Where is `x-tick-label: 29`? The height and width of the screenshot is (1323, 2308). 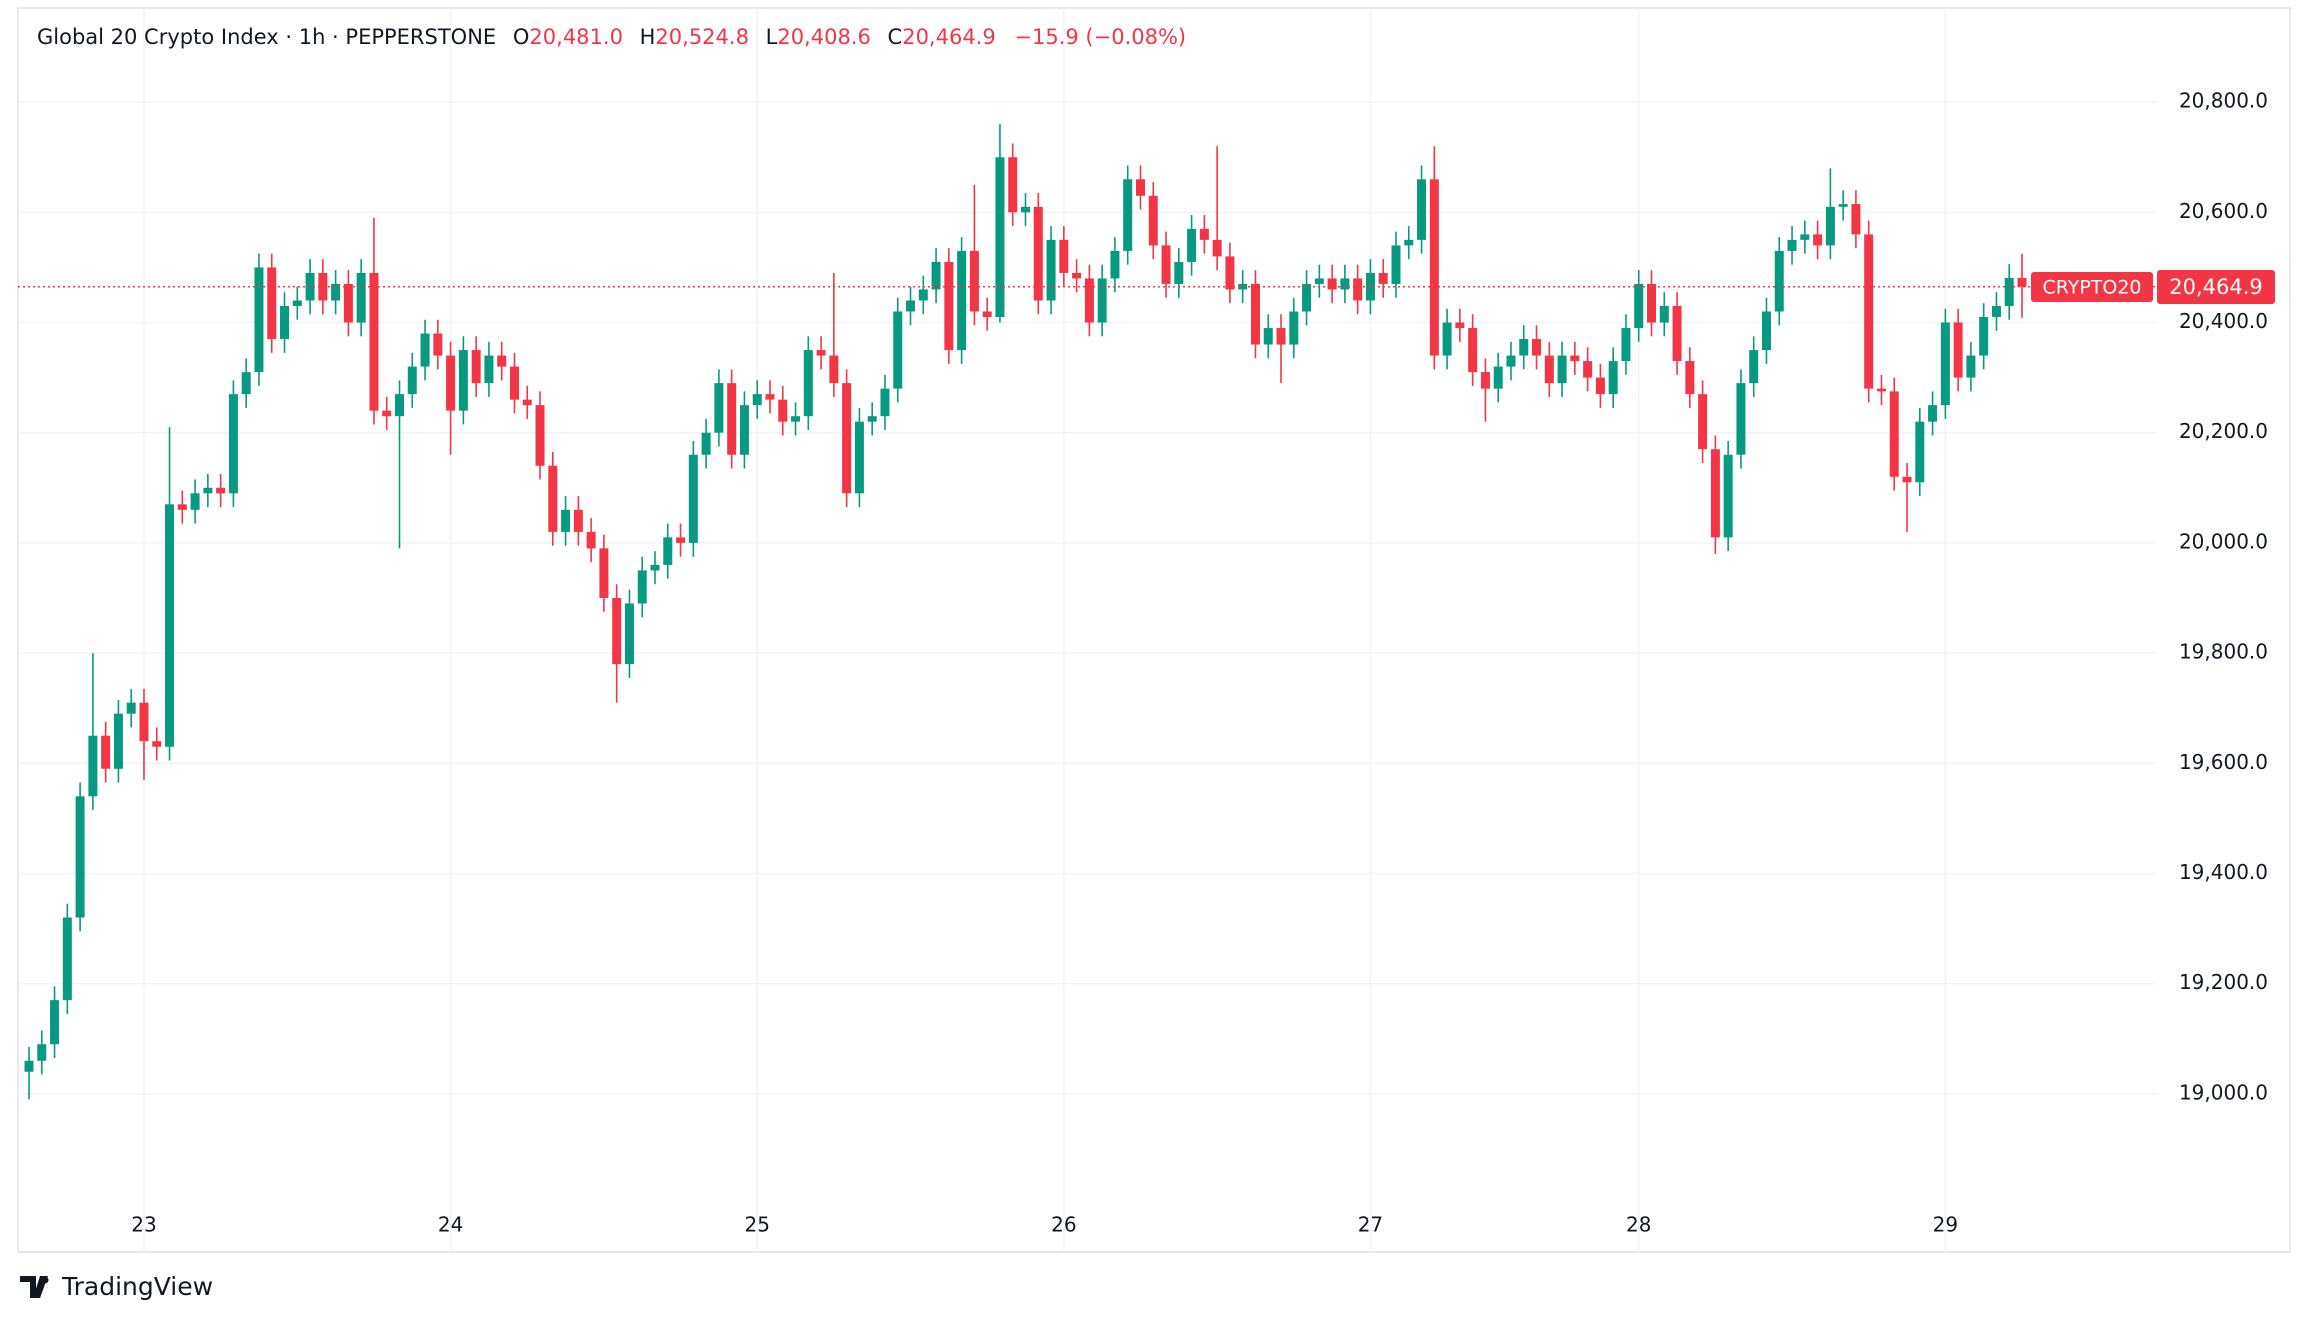 x-tick-label: 29 is located at coordinates (1945, 1225).